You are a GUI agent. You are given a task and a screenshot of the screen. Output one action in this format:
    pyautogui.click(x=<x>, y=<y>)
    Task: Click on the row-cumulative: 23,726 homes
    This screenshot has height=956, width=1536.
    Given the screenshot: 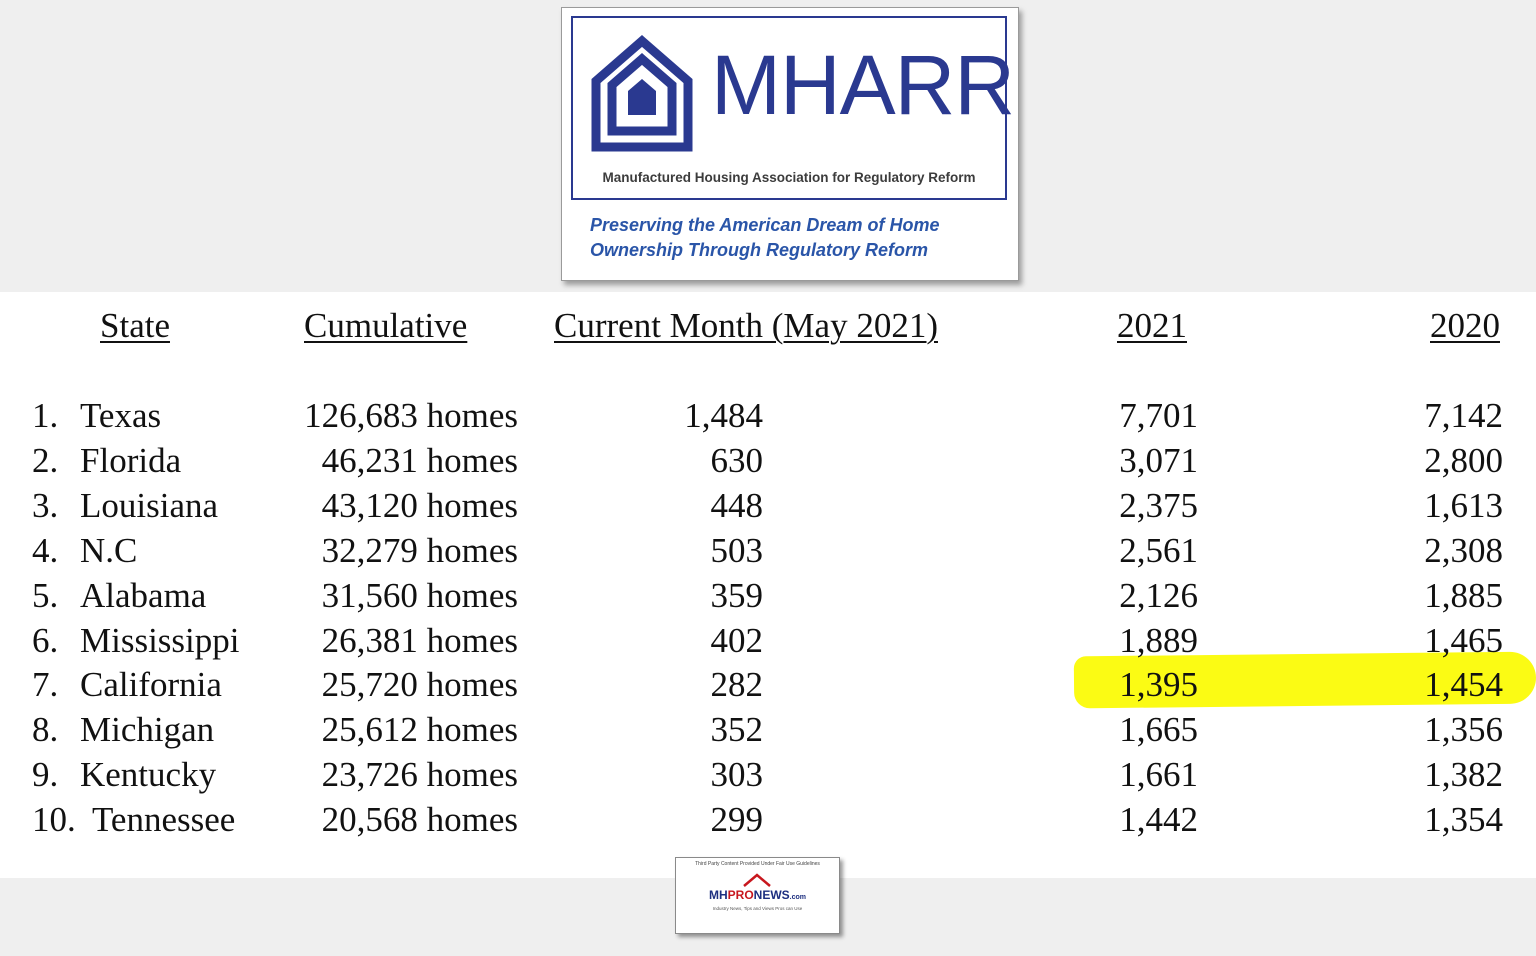 What is the action you would take?
    pyautogui.click(x=419, y=774)
    